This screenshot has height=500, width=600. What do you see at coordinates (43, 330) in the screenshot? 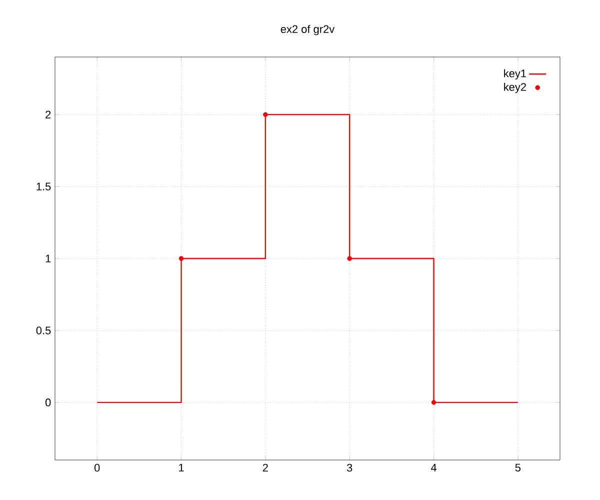
I see `y-tick-label: 0.5` at bounding box center [43, 330].